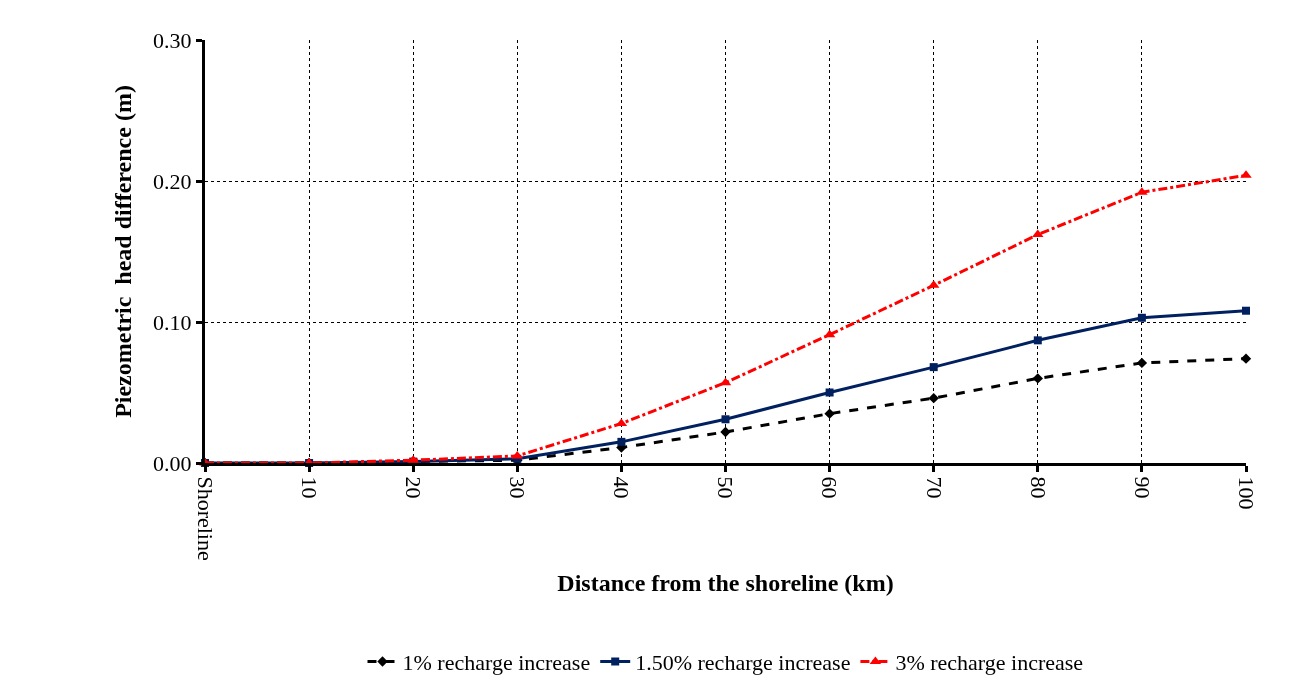 The width and height of the screenshot is (1298, 695). I want to click on x-tick-label: 50, so click(726, 487).